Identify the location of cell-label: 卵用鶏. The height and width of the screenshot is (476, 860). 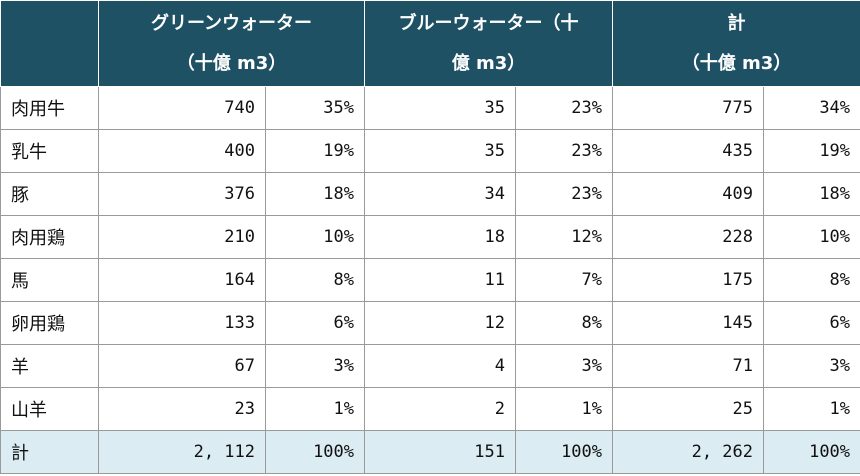
(49, 323).